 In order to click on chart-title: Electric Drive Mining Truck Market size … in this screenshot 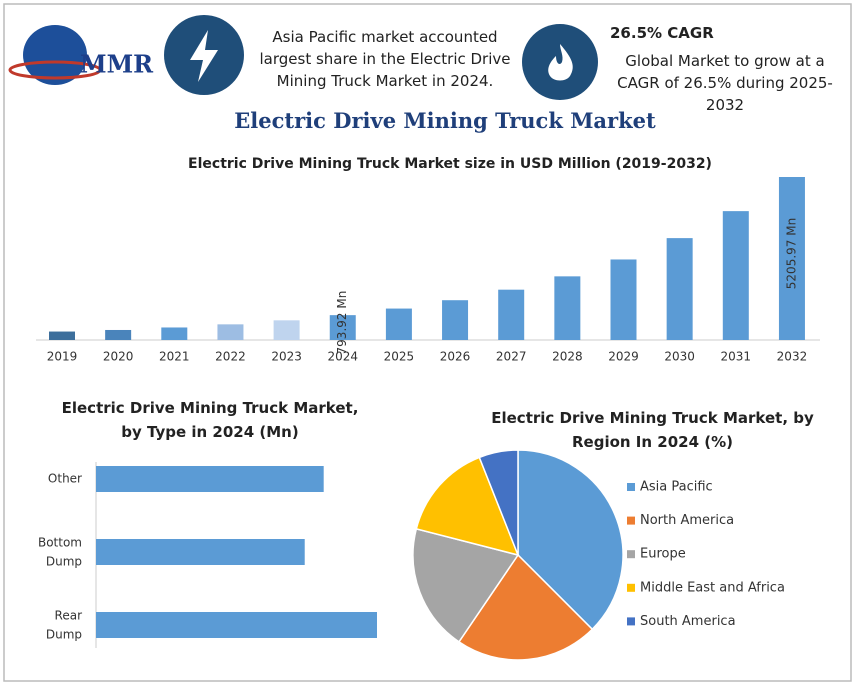, I will do `click(450, 164)`.